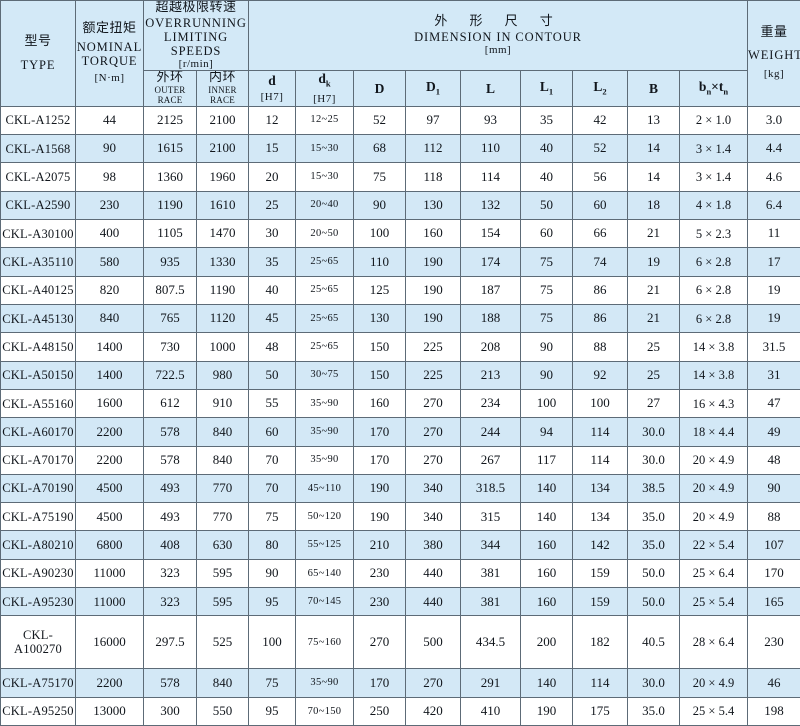 The height and width of the screenshot is (726, 800). Describe the element at coordinates (547, 573) in the screenshot. I see `cell-L1: 160` at that location.